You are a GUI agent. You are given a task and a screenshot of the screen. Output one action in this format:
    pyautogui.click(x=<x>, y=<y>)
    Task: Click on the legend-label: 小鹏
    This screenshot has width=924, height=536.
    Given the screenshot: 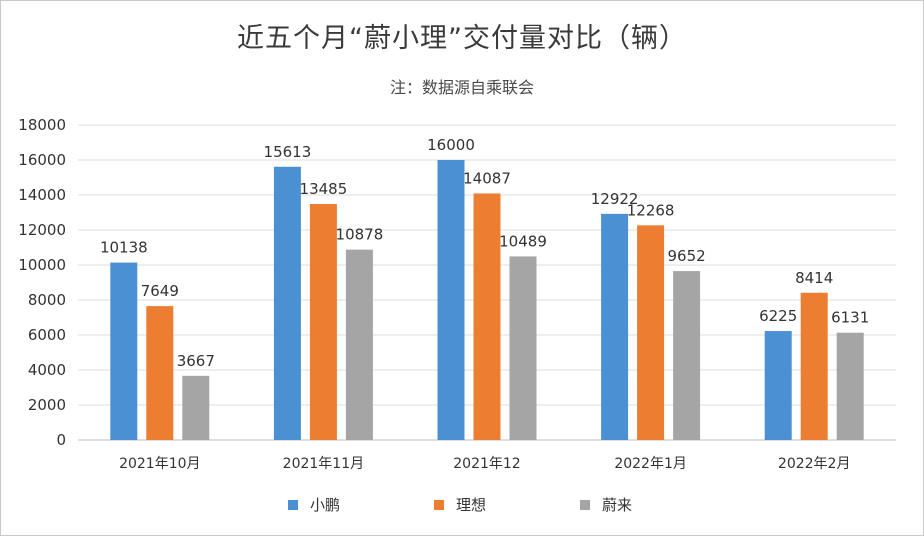 What is the action you would take?
    pyautogui.click(x=325, y=505)
    